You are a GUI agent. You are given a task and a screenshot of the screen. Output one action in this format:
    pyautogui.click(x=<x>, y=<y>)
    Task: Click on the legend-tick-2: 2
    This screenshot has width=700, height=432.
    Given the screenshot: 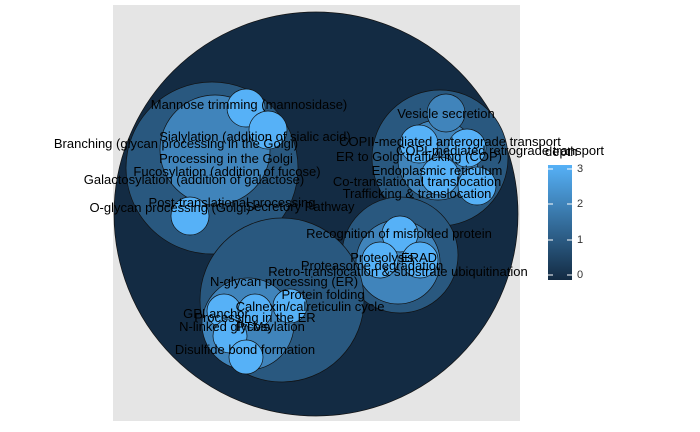 What is the action you would take?
    pyautogui.click(x=580, y=204)
    